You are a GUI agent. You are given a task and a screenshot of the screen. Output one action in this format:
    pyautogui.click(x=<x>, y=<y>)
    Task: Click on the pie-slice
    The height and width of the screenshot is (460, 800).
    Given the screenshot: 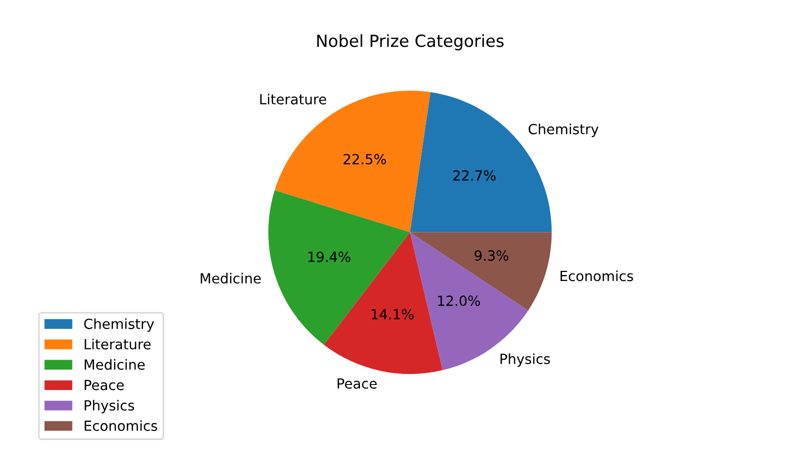 What is the action you would take?
    pyautogui.click(x=481, y=271)
    